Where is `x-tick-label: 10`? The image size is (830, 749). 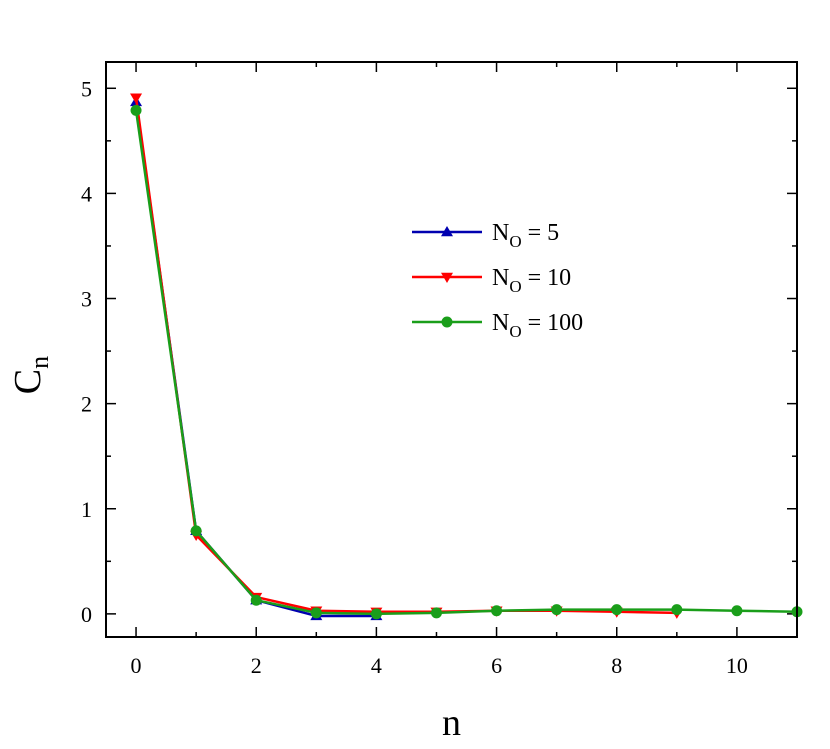 x-tick-label: 10 is located at coordinates (737, 665).